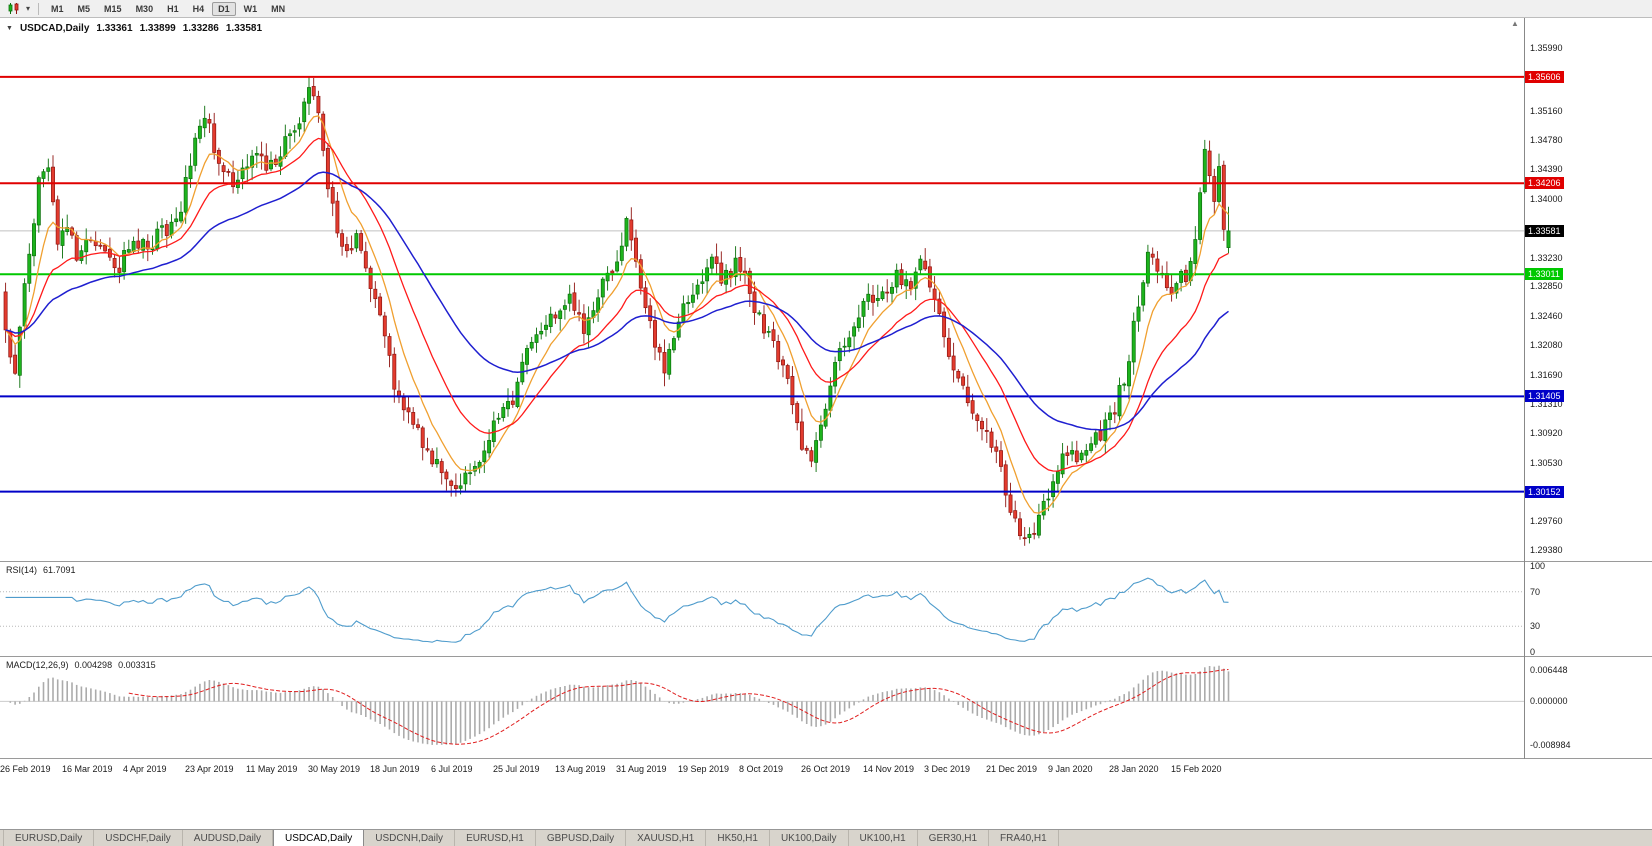 This screenshot has height=846, width=1652. I want to click on price-axis-tick: 1.35160, so click(1546, 111).